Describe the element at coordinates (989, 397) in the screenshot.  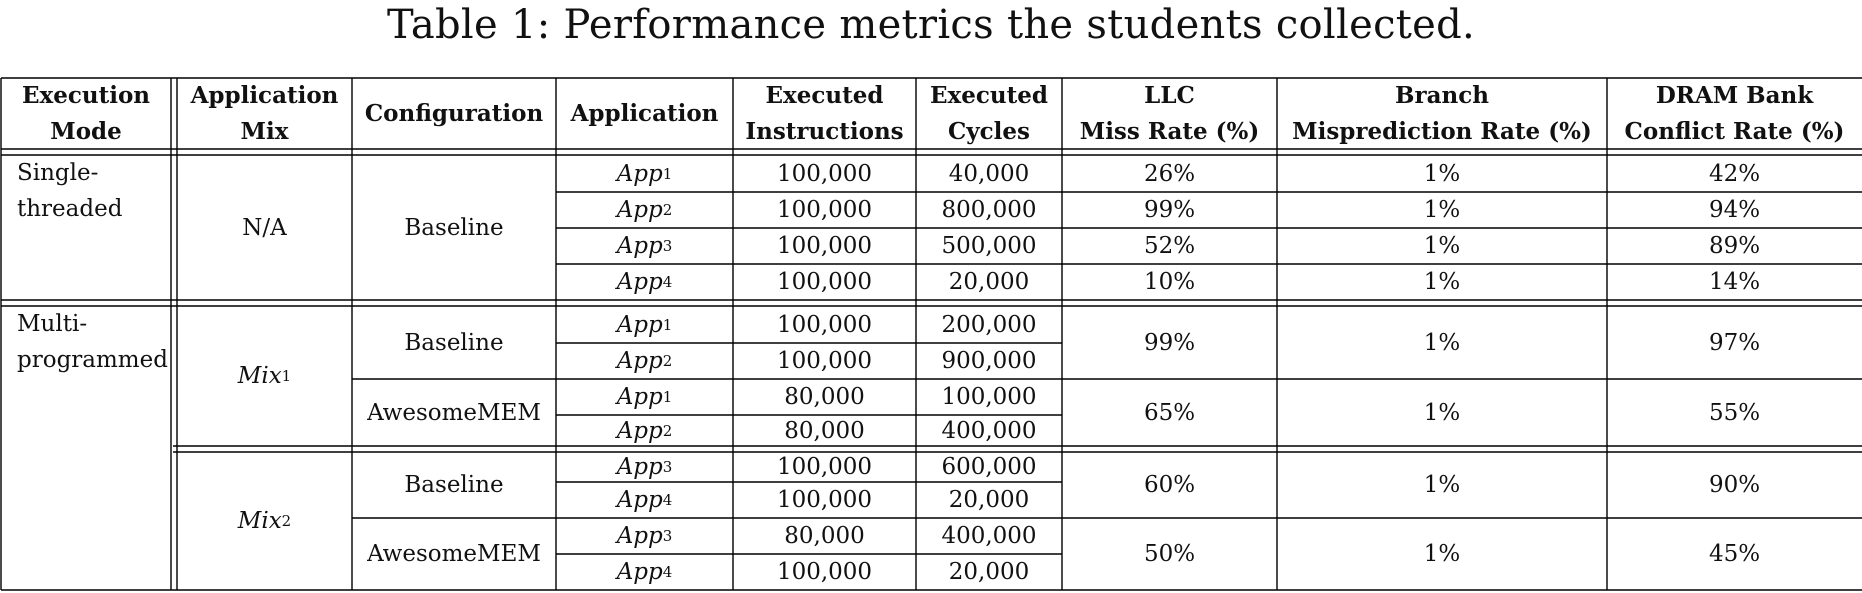
I see `executed-cycles-cell: 100,000` at that location.